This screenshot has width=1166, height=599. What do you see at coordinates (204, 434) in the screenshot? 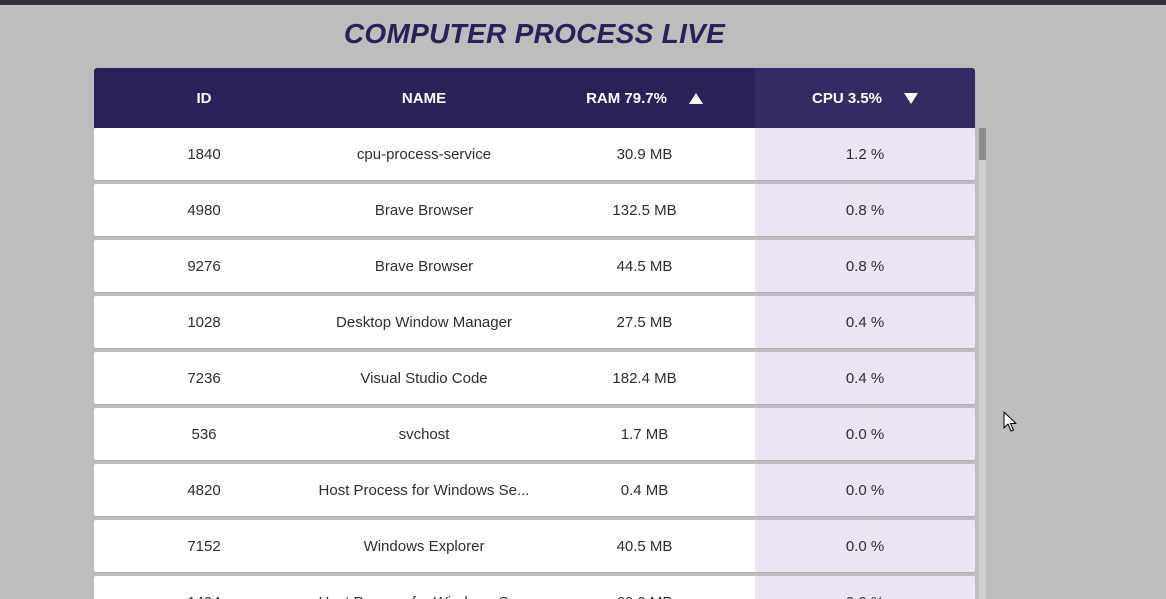
I see `cell-id: 536` at bounding box center [204, 434].